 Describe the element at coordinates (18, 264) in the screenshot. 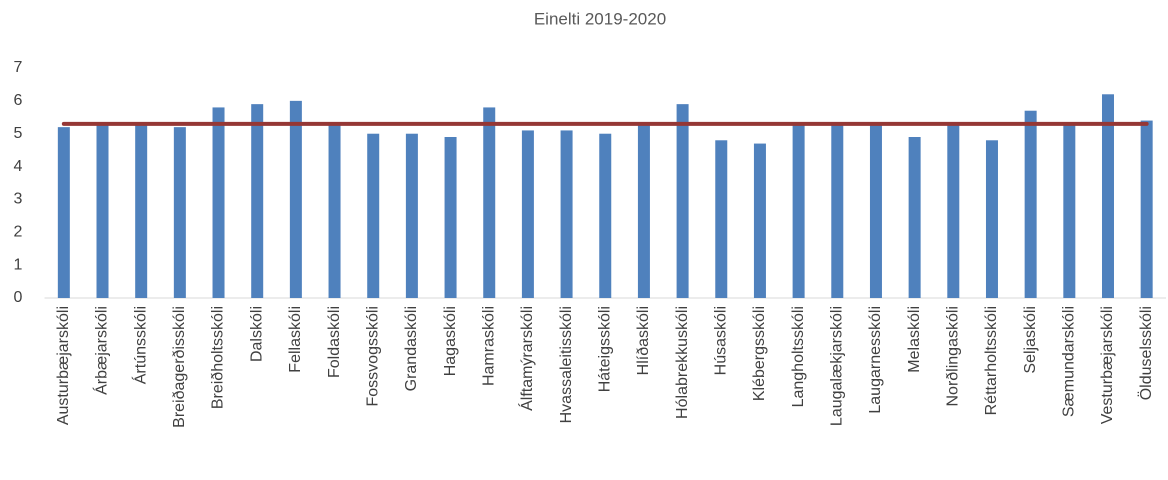

I see `y-tick-label: 1` at that location.